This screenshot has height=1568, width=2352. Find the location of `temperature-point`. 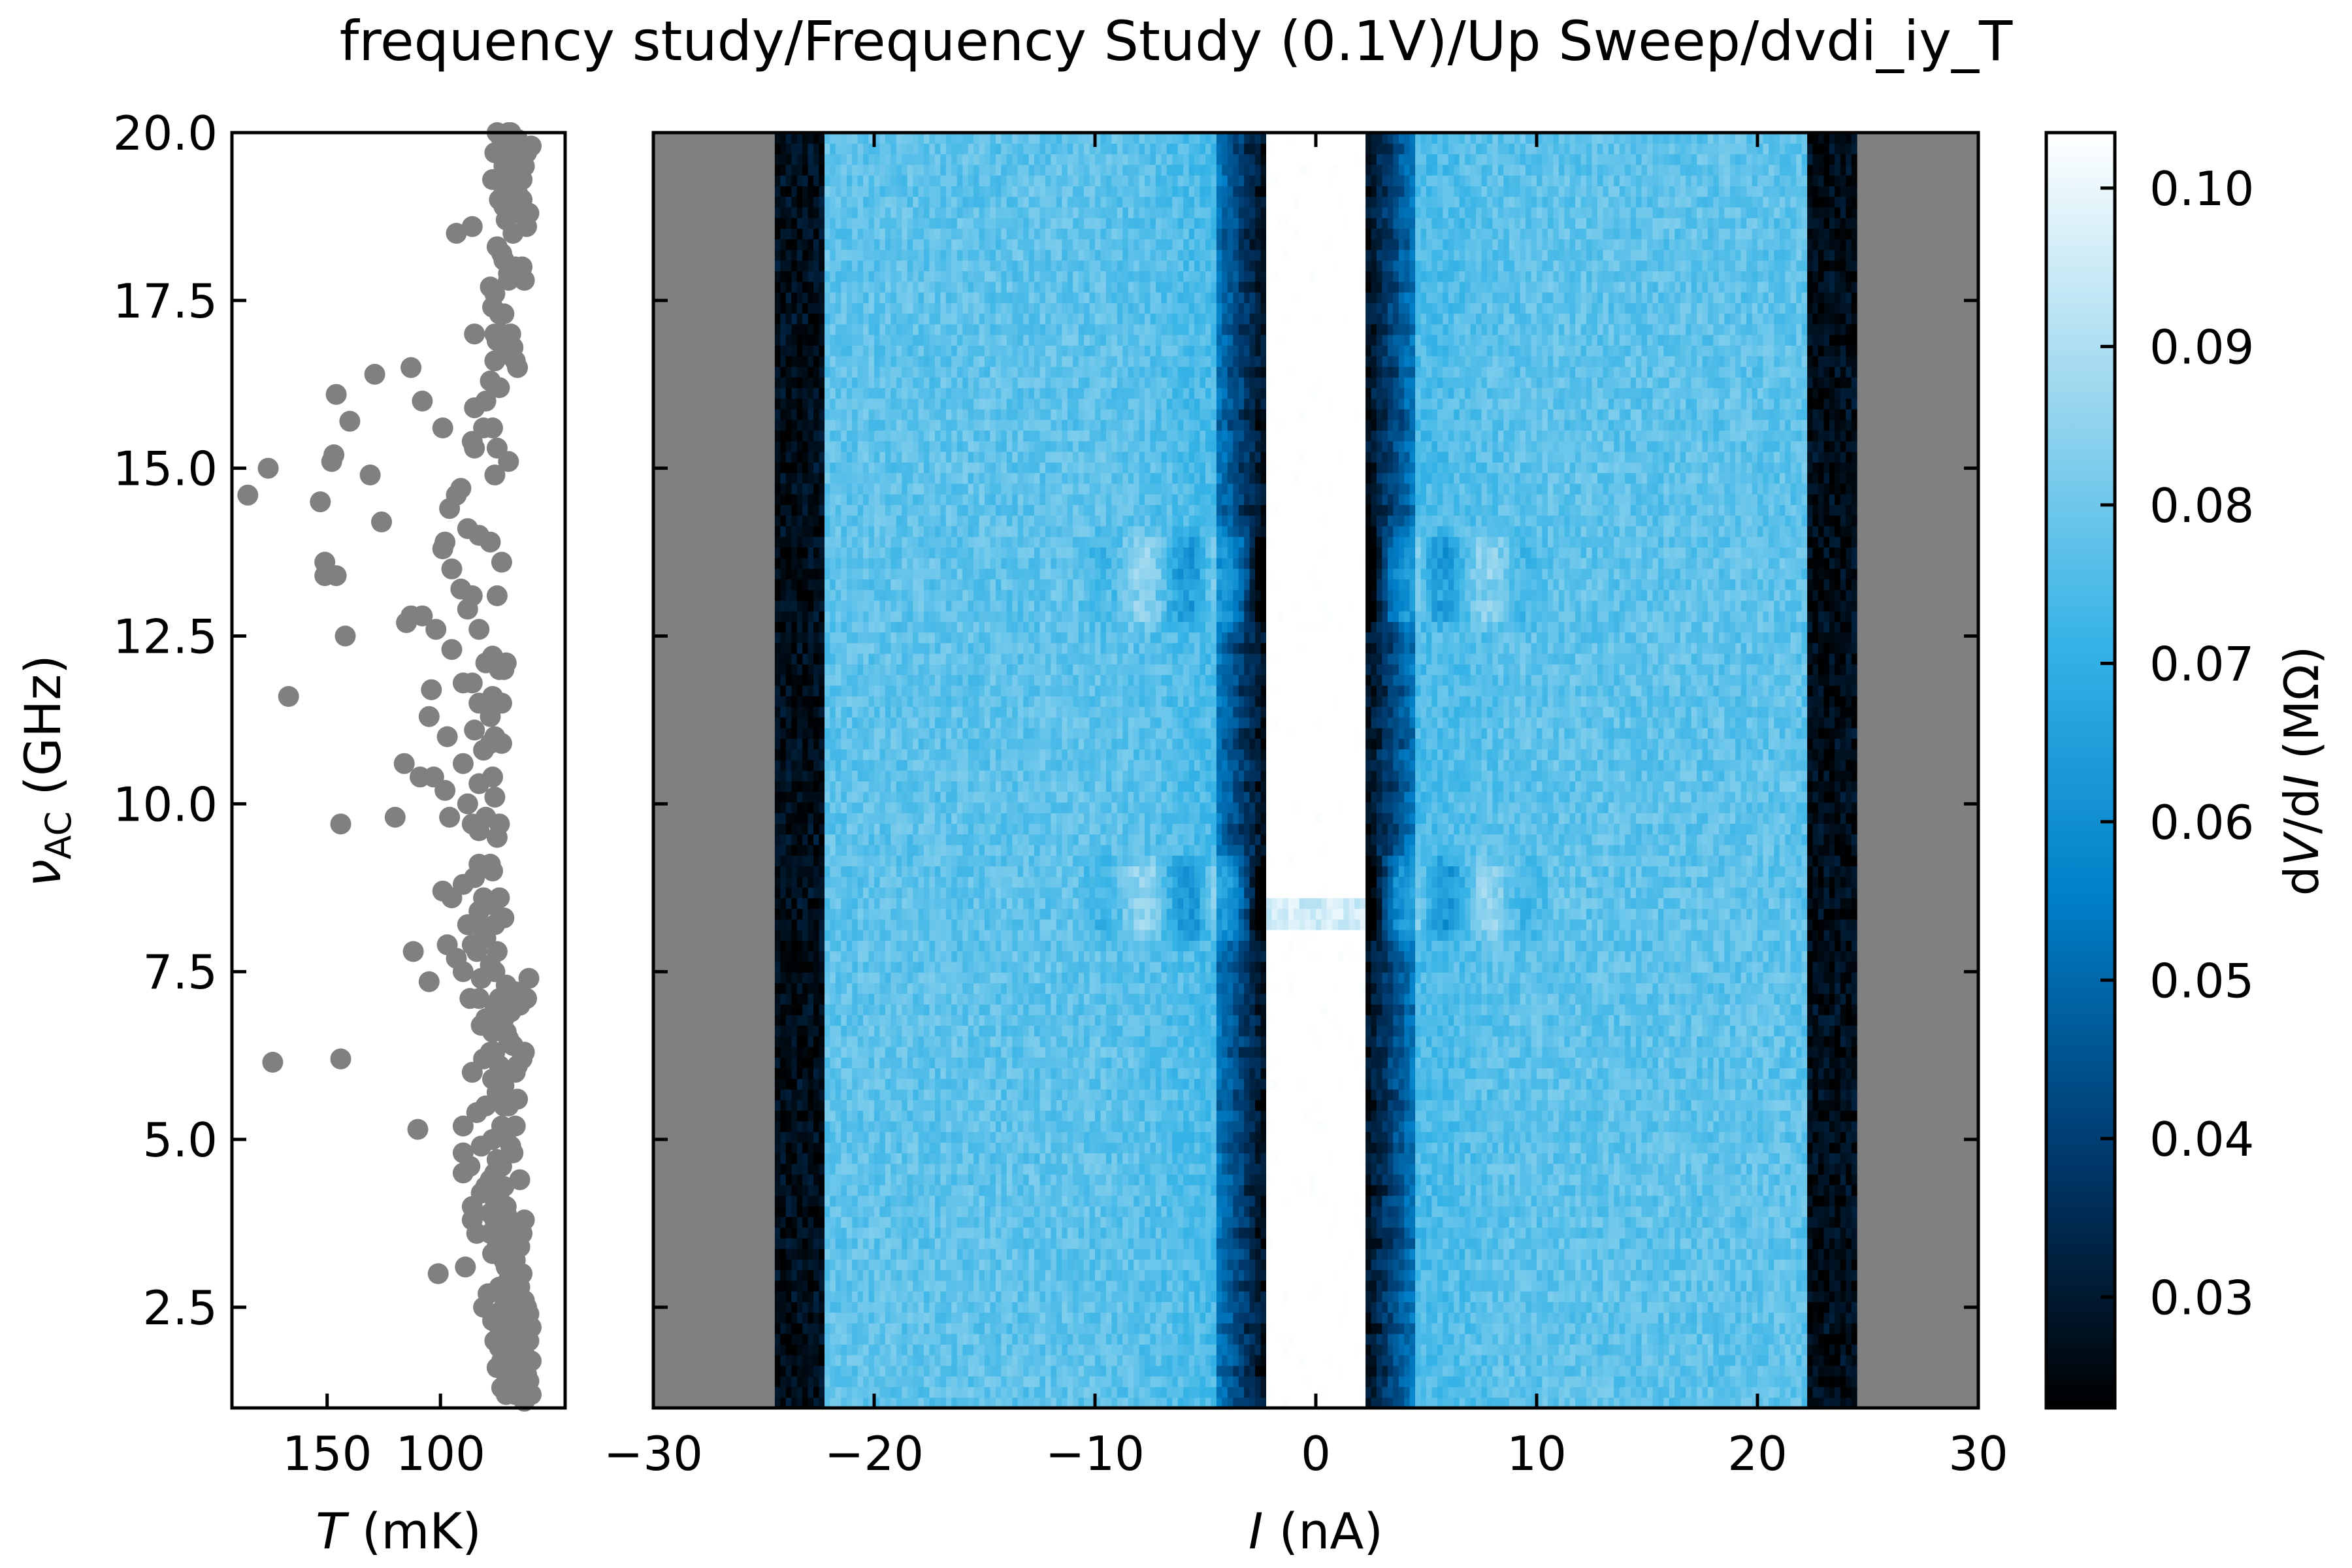

temperature-point is located at coordinates (472, 595).